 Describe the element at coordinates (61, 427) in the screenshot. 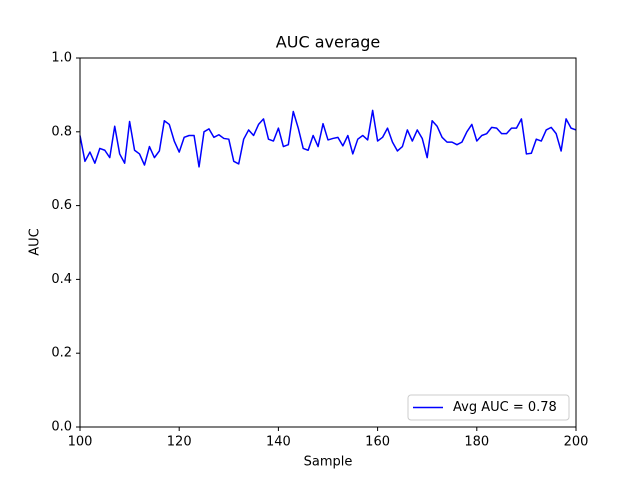

I see `y-tick-label: 0.0` at that location.